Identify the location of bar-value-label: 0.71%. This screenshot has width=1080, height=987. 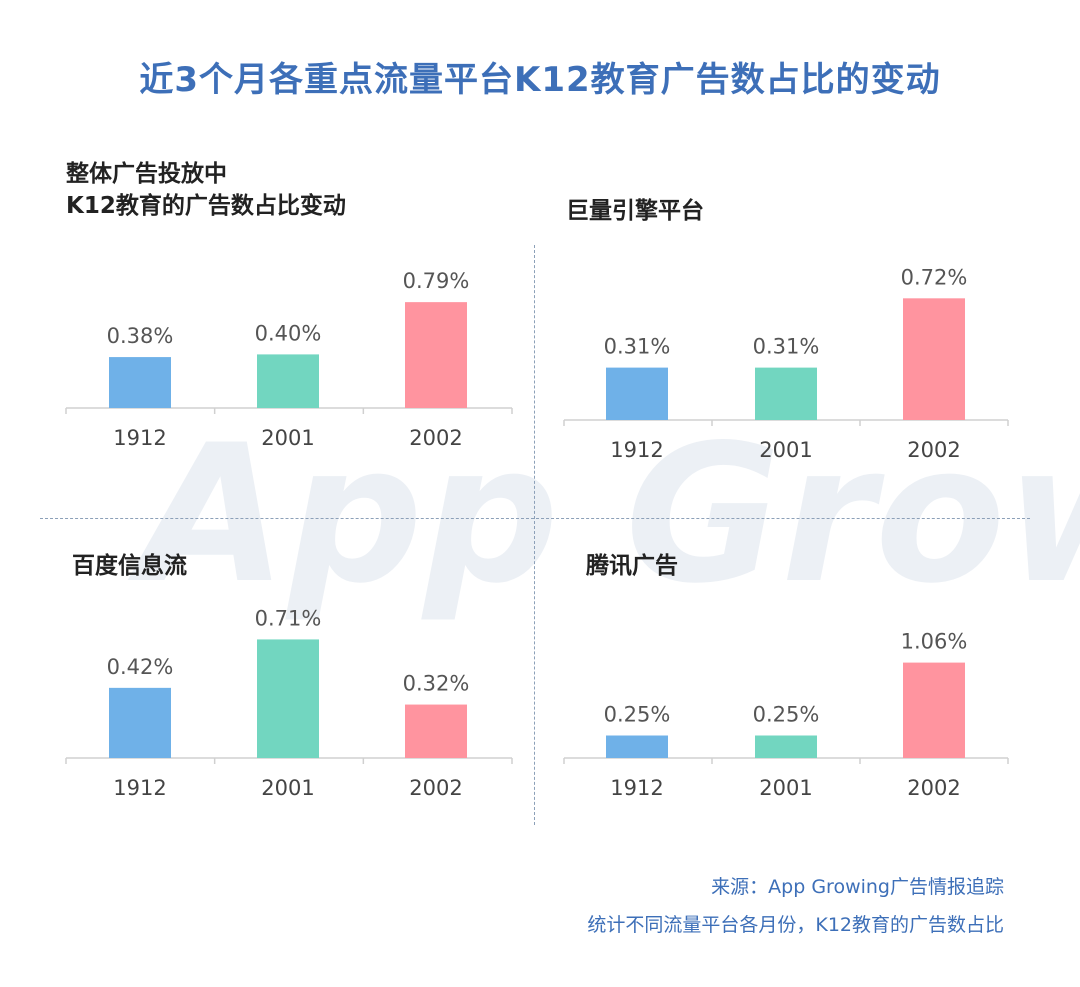
(288, 618).